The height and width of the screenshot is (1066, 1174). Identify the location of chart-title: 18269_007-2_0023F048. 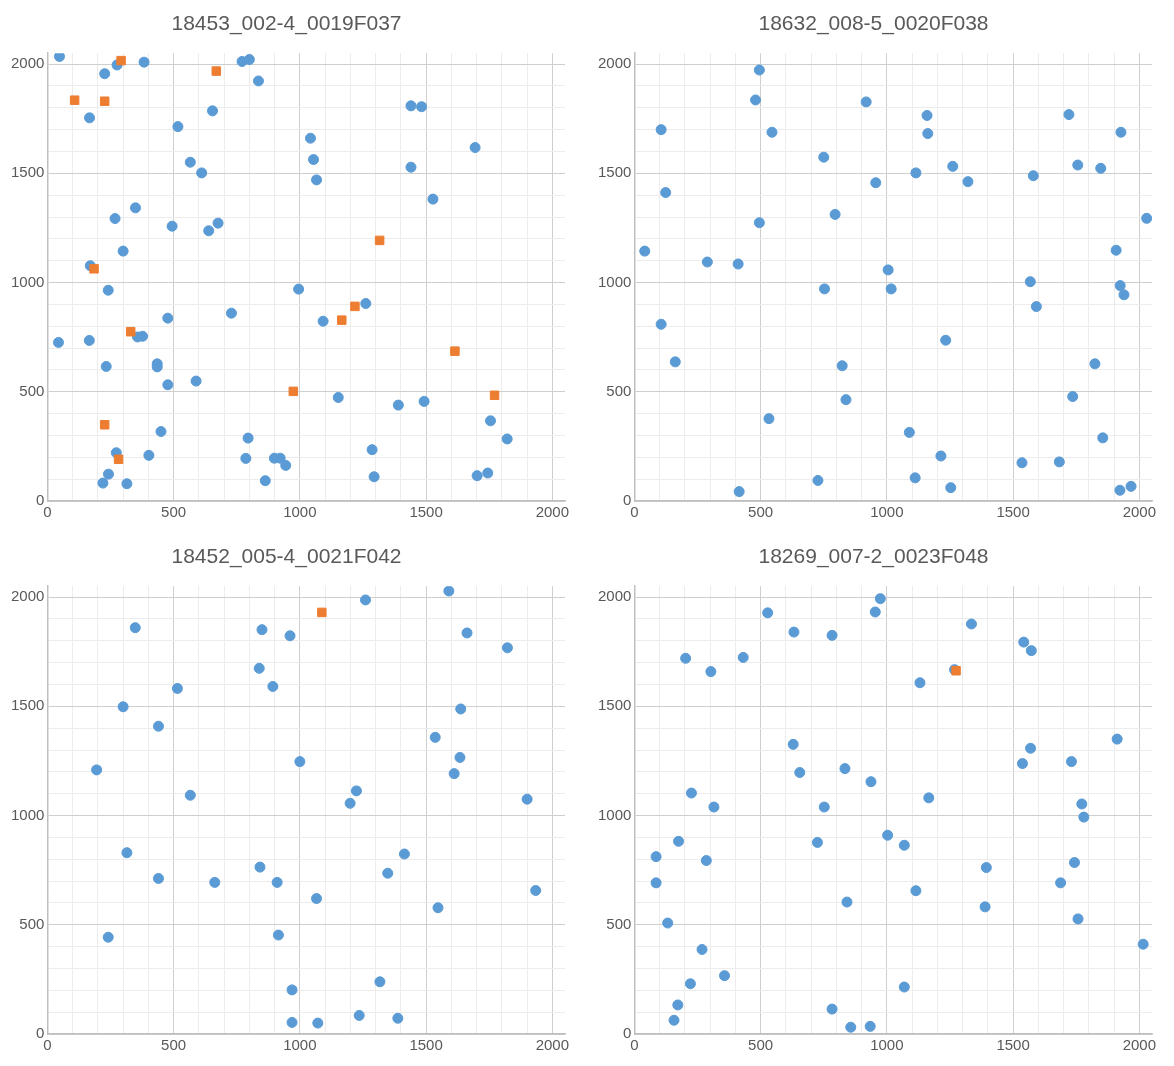
(873, 556).